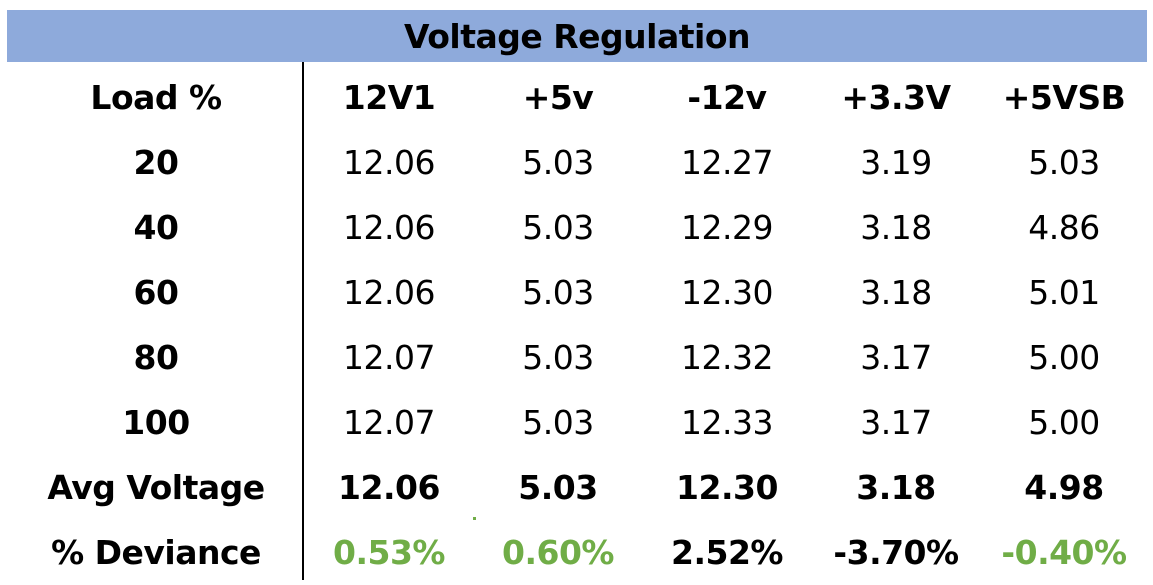 The image size is (1153, 585). Describe the element at coordinates (156, 97) in the screenshot. I see `row-label-cell: Load %` at that location.